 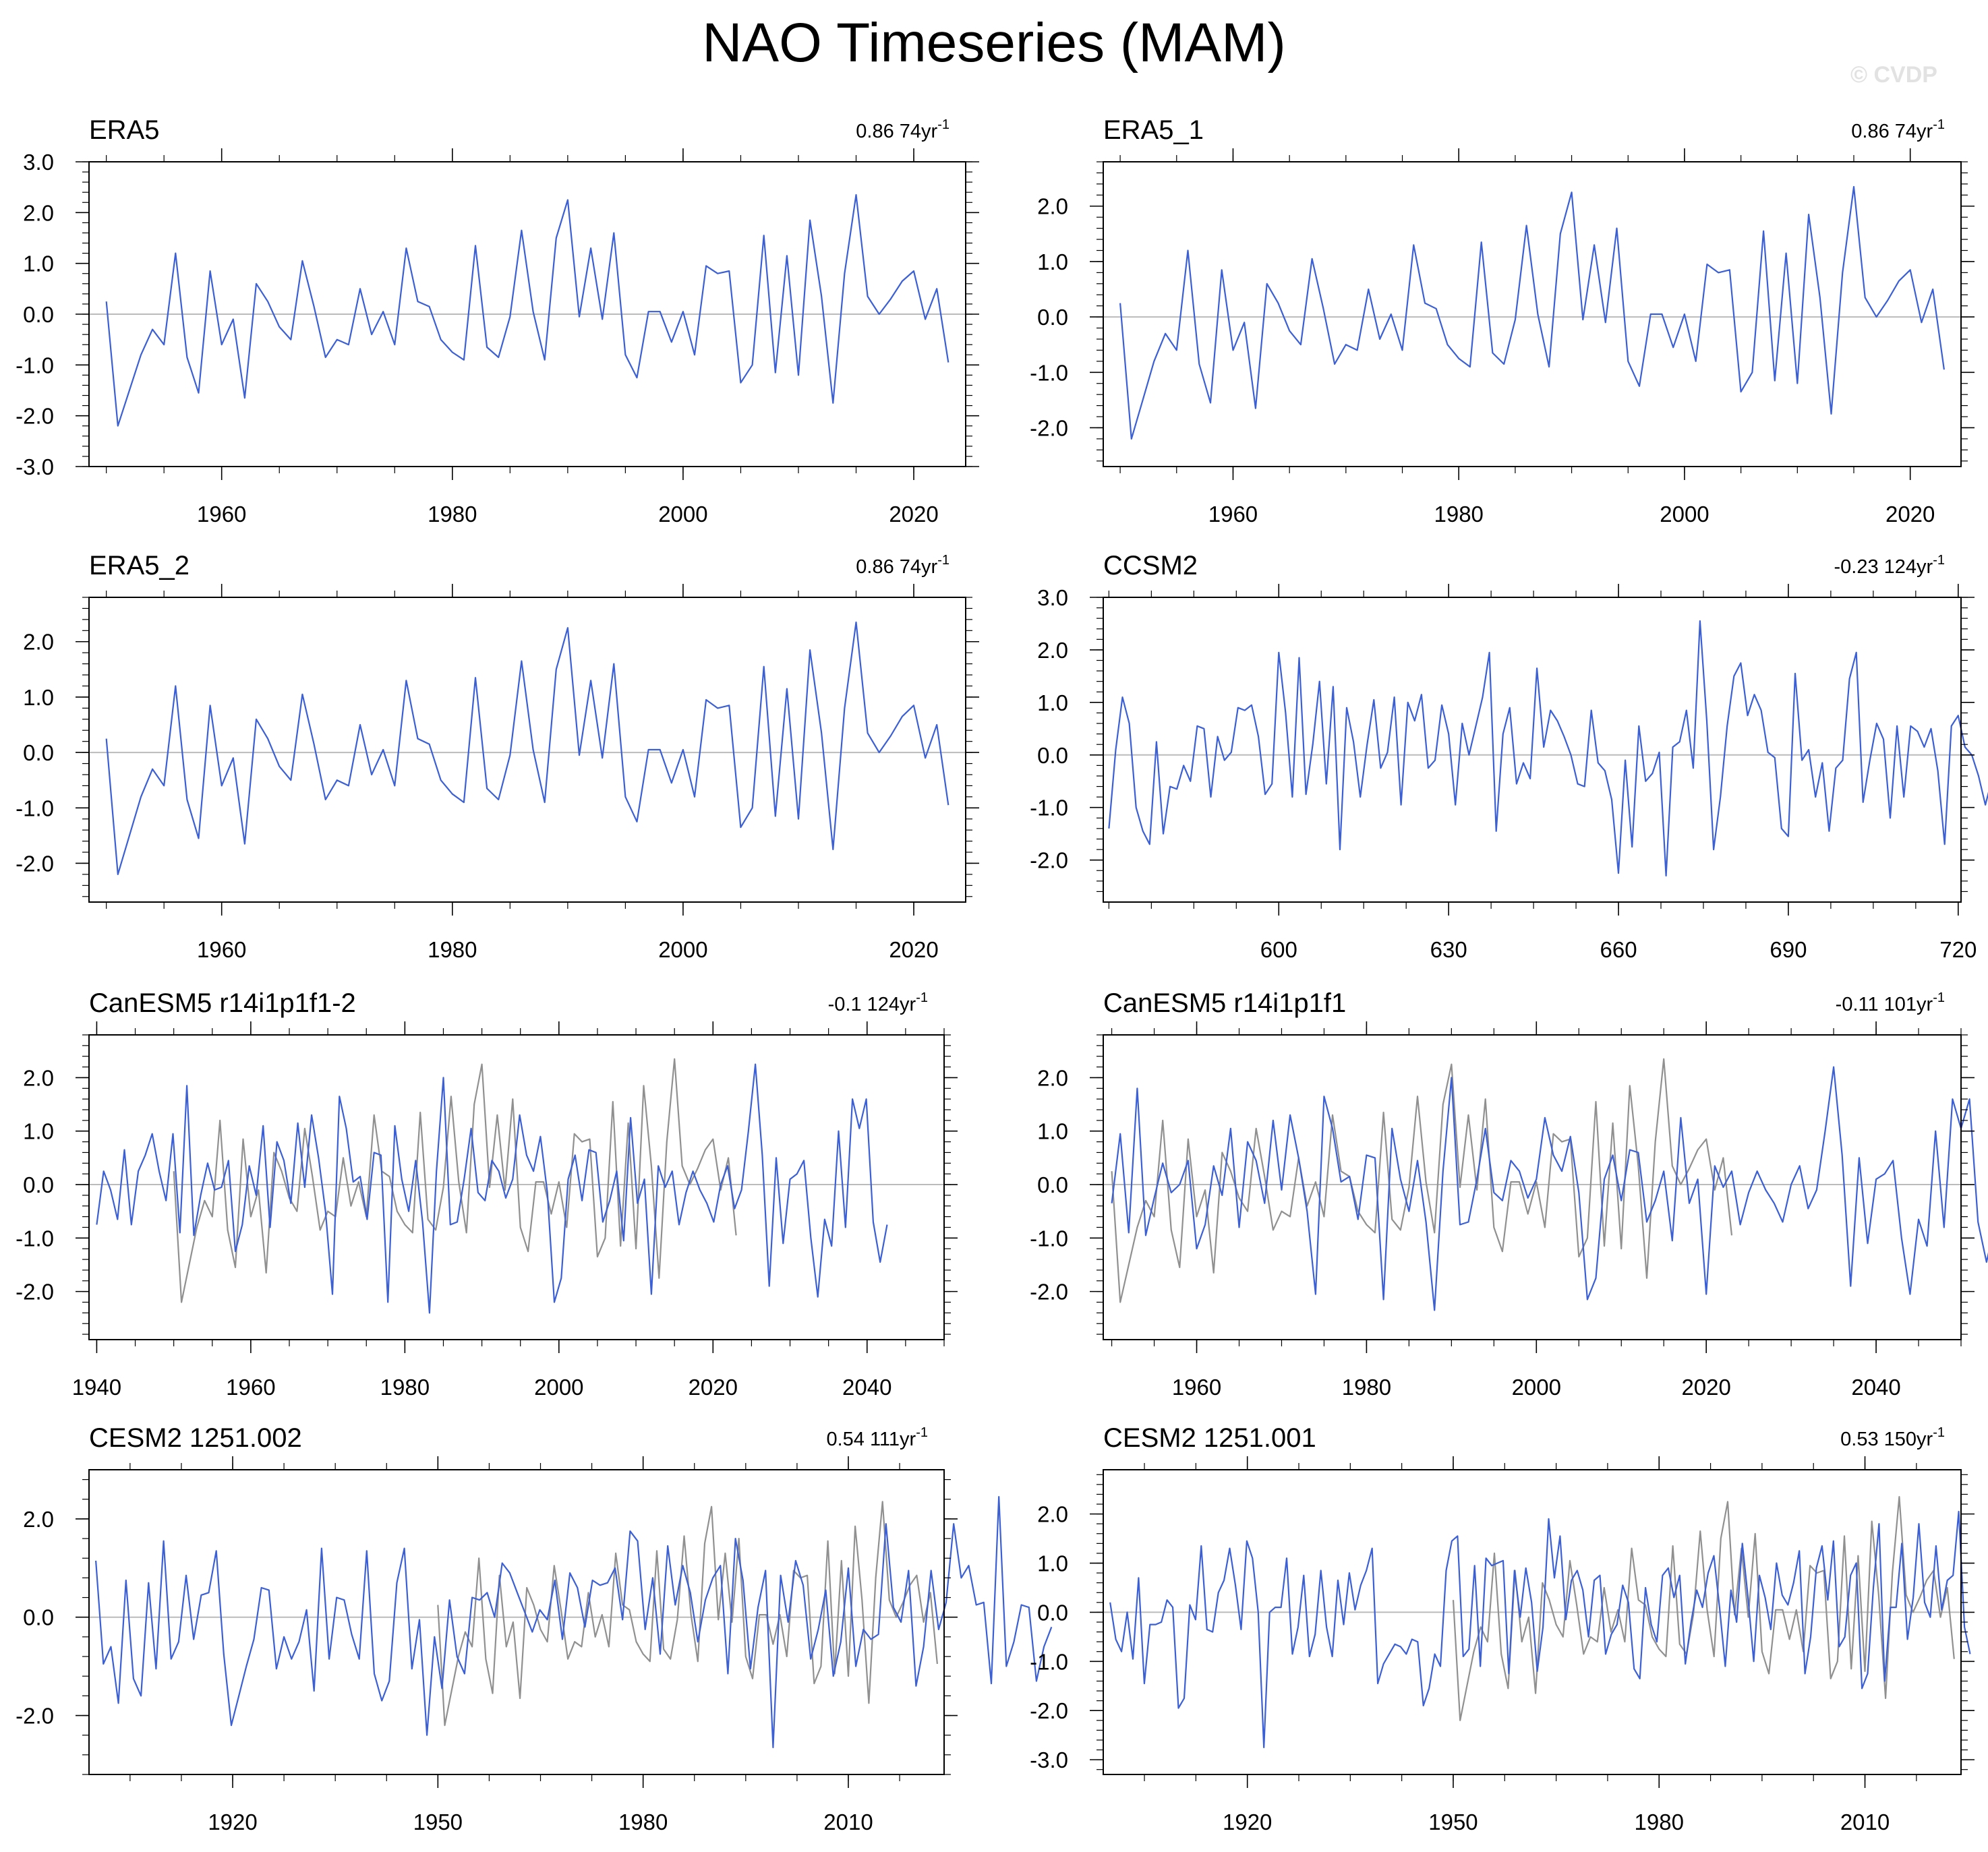 What do you see at coordinates (1210, 1438) in the screenshot?
I see `panel-title: CESM2 1251.001` at bounding box center [1210, 1438].